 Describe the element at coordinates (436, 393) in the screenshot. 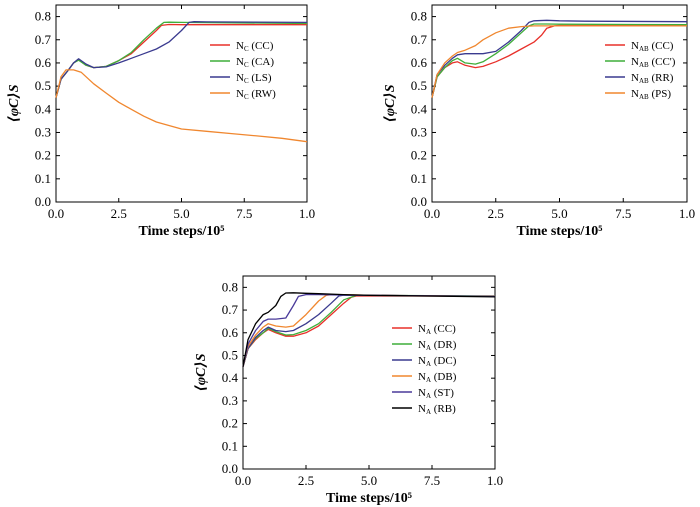

I see `legend-label: NA (ST)` at that location.